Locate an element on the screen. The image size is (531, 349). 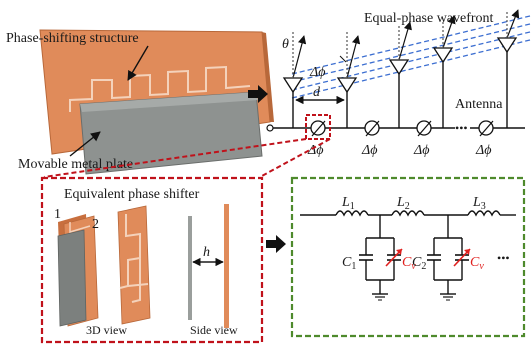
fixed-cap-2-label: C2 is located at coordinates (419, 263).